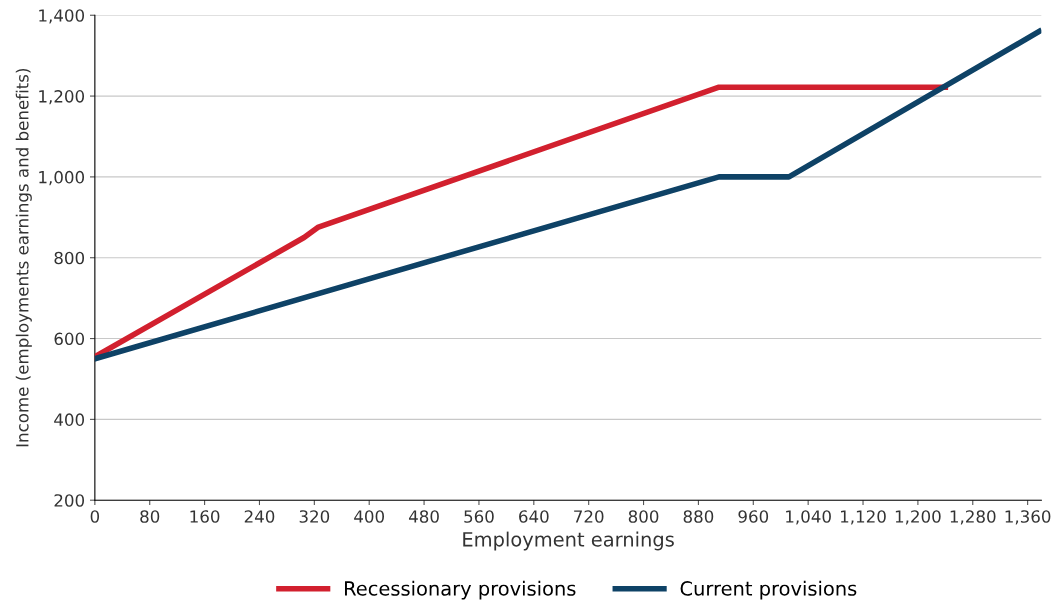 The width and height of the screenshot is (1054, 610). I want to click on x-tick-label: 960, so click(753, 516).